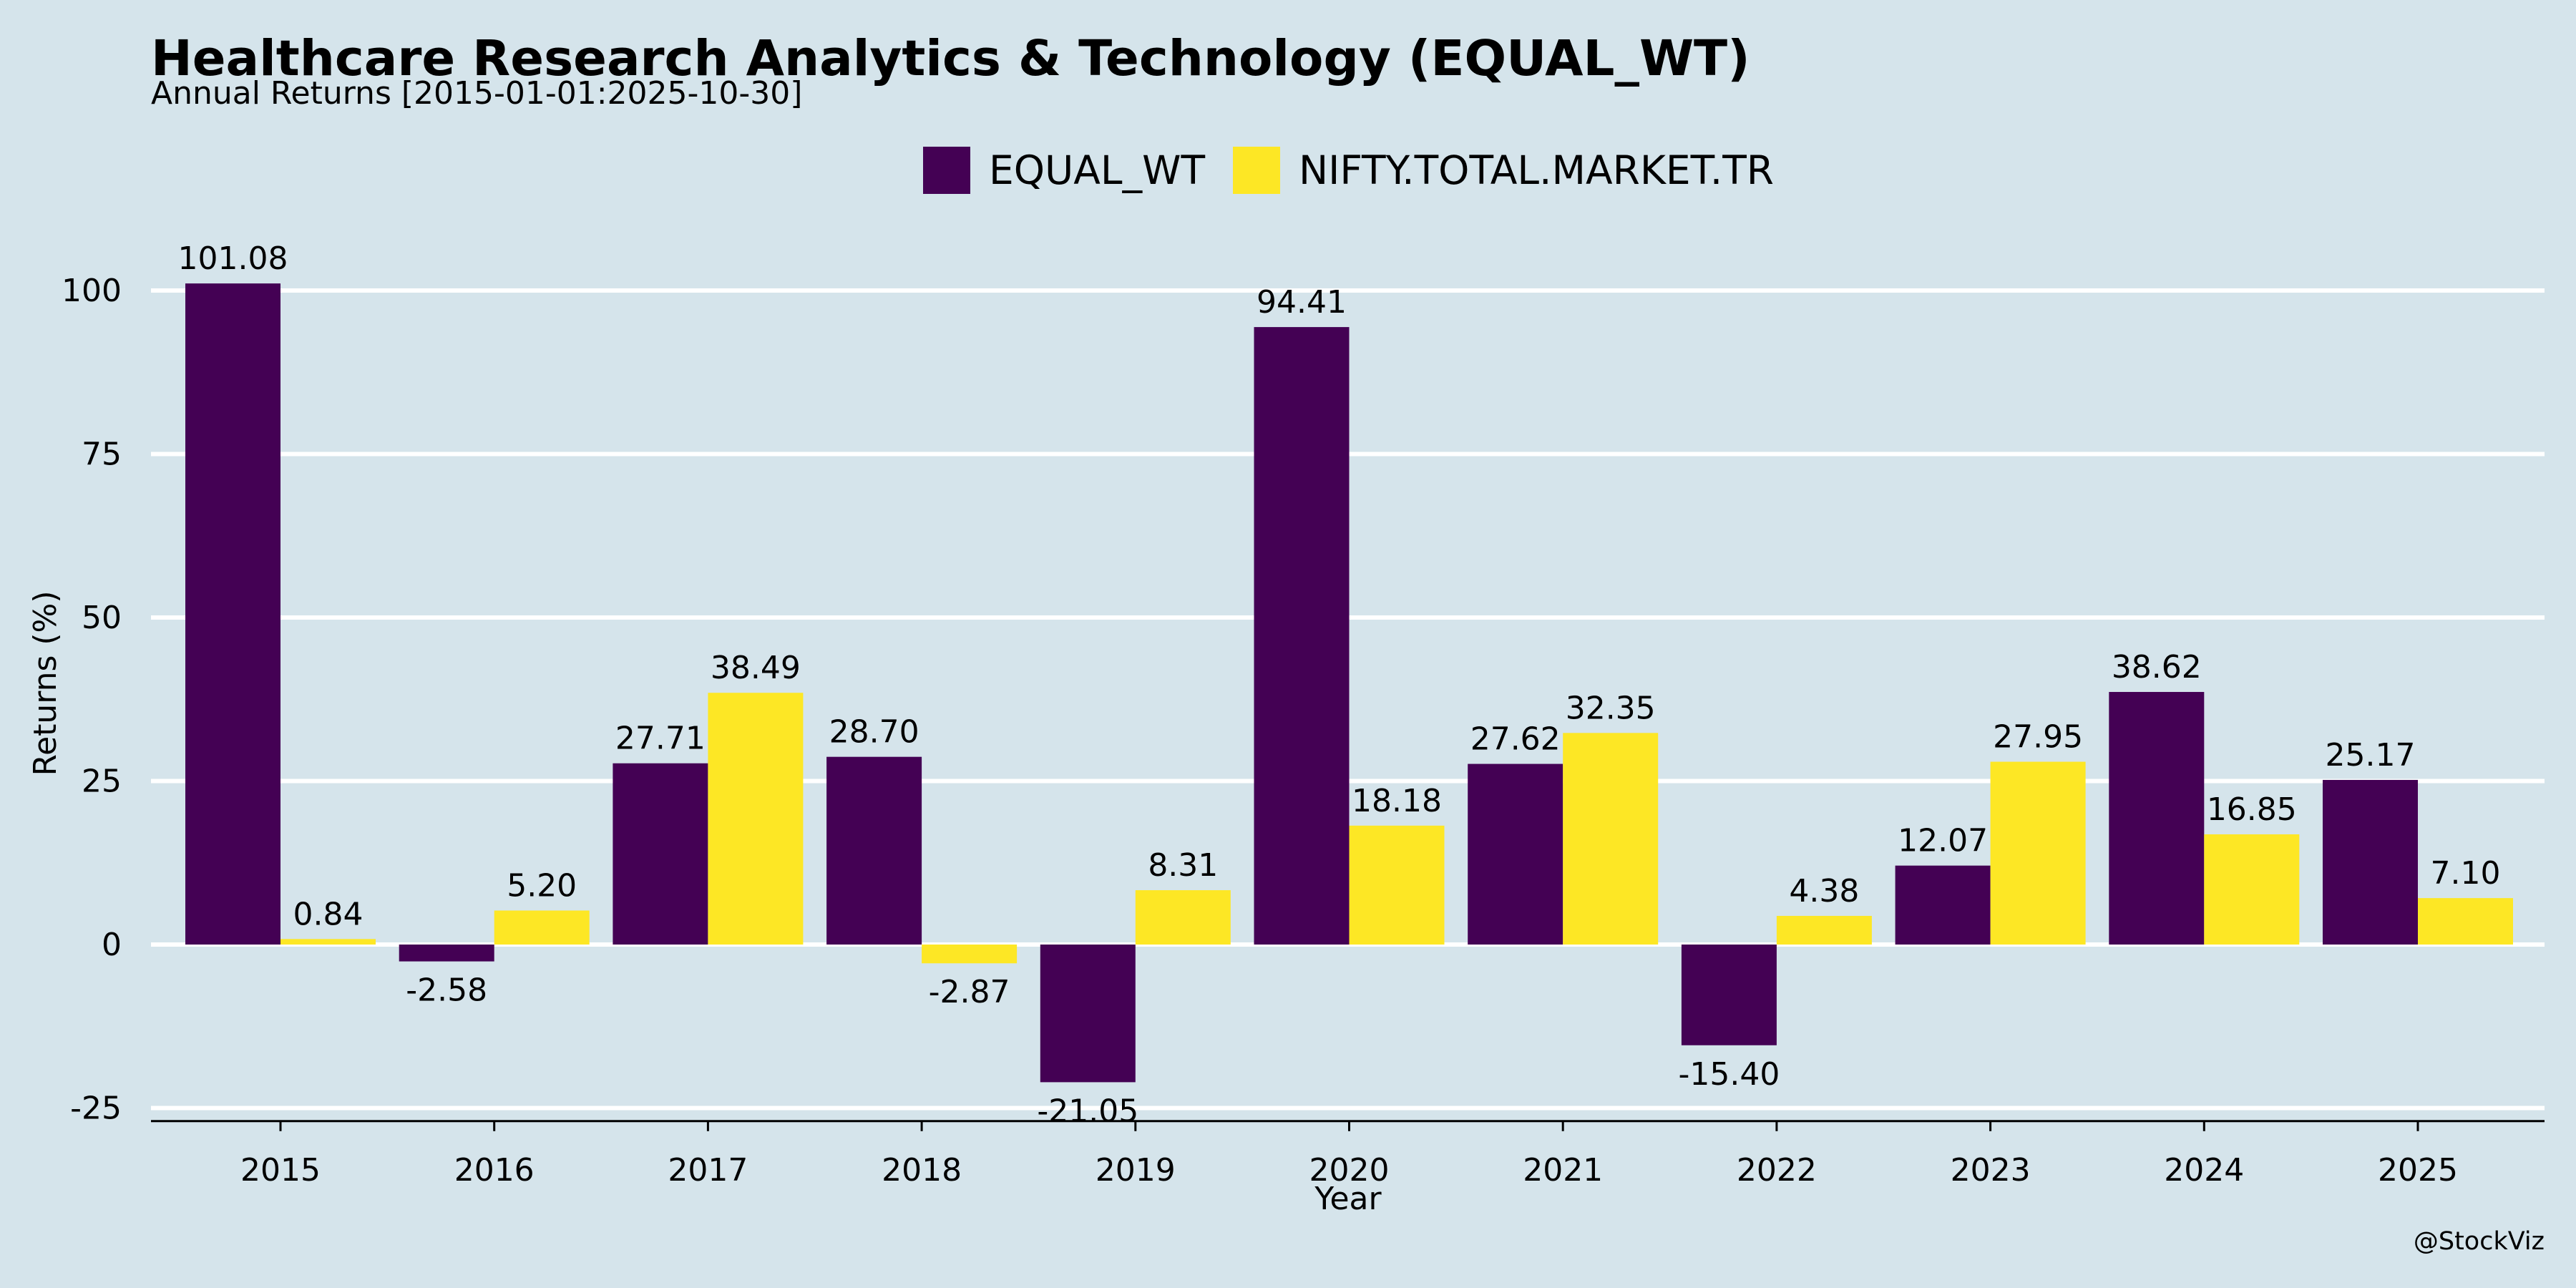 The height and width of the screenshot is (1288, 2576). I want to click on bar-nifty-total-market-tr-2023, so click(2038, 853).